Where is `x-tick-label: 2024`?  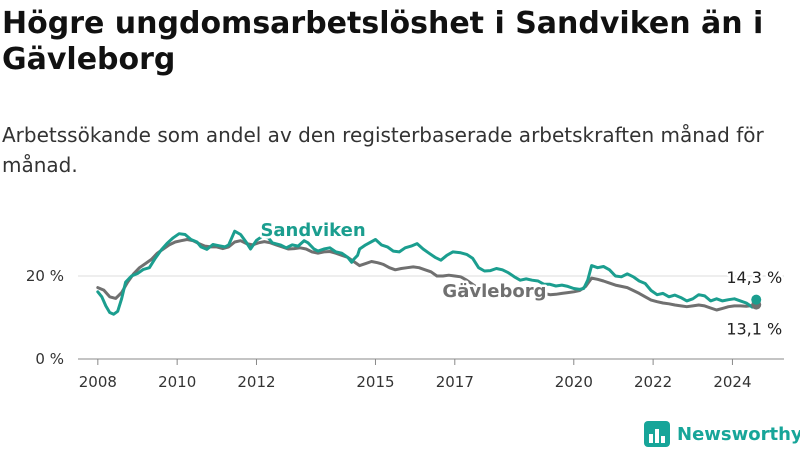 x-tick-label: 2024 is located at coordinates (732, 382).